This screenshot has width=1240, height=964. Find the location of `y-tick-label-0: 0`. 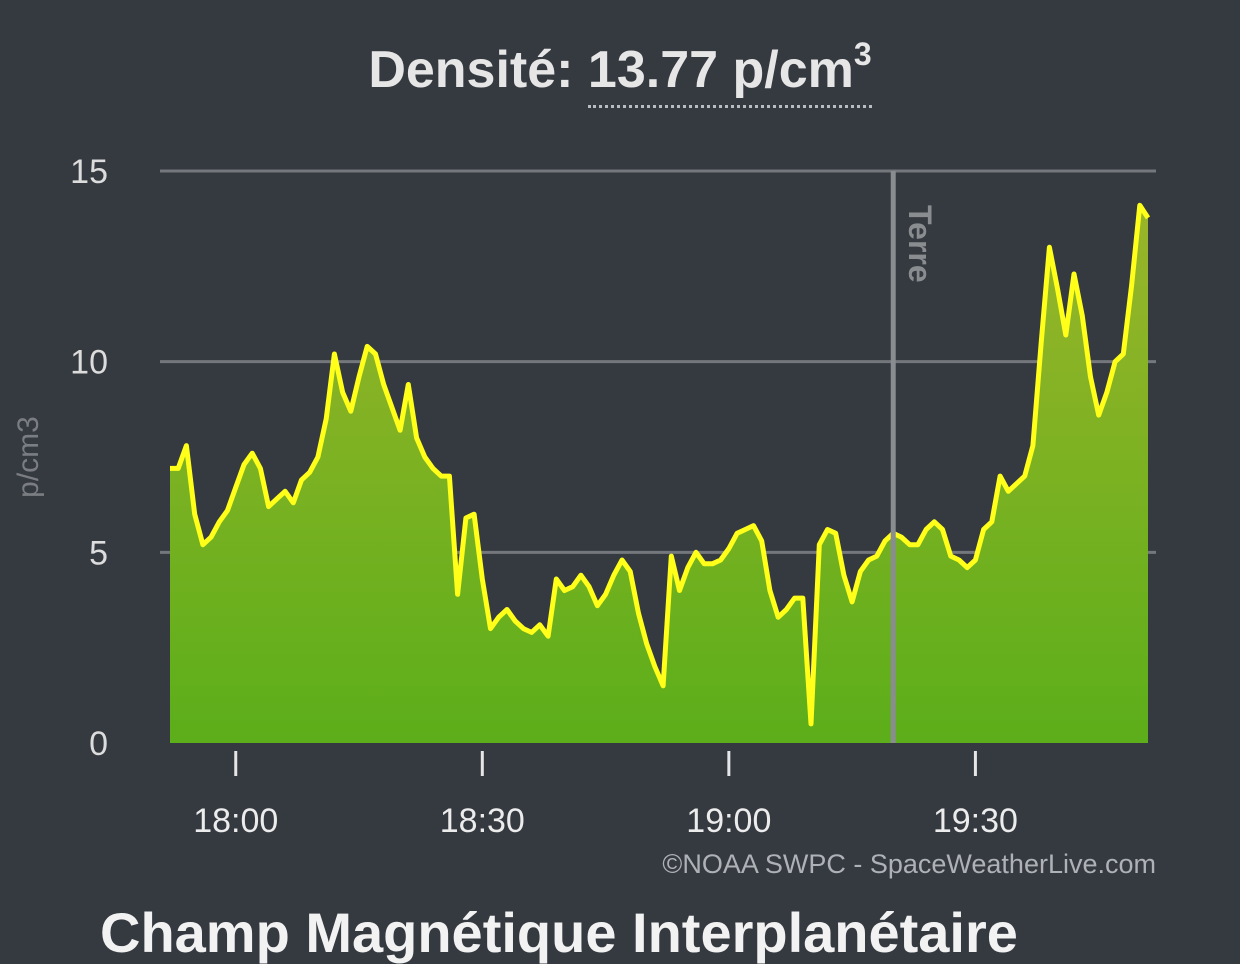

y-tick-label-0: 0 is located at coordinates (98, 744).